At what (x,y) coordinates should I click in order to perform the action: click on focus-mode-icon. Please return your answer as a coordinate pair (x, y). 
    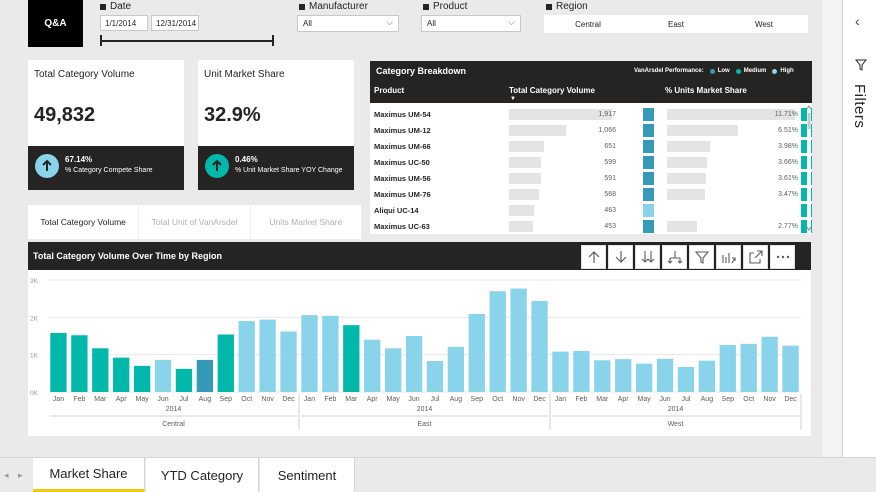
    Looking at the image, I should click on (728, 257).